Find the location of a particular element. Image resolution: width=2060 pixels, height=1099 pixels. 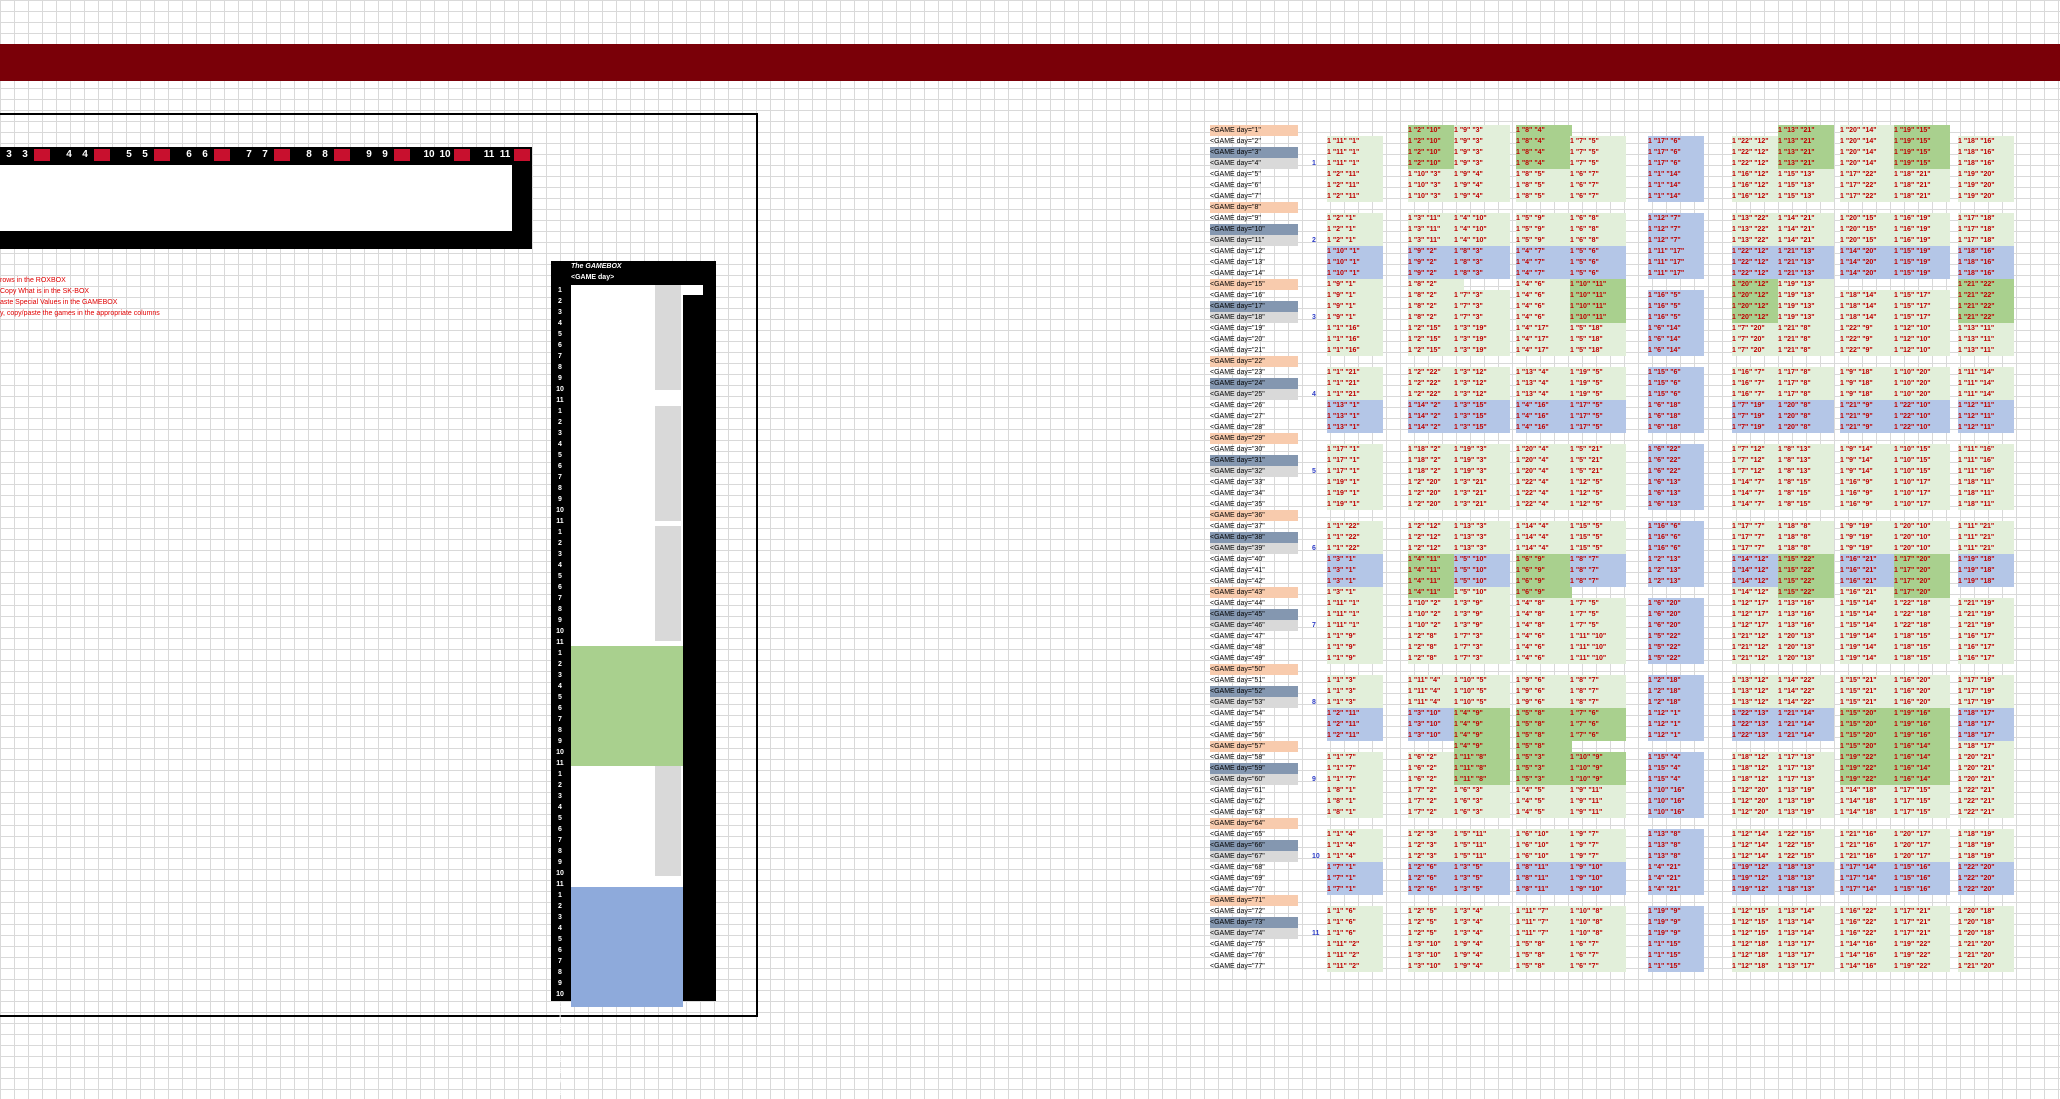

game-cell: 1 "21" "9" is located at coordinates (1868, 416).